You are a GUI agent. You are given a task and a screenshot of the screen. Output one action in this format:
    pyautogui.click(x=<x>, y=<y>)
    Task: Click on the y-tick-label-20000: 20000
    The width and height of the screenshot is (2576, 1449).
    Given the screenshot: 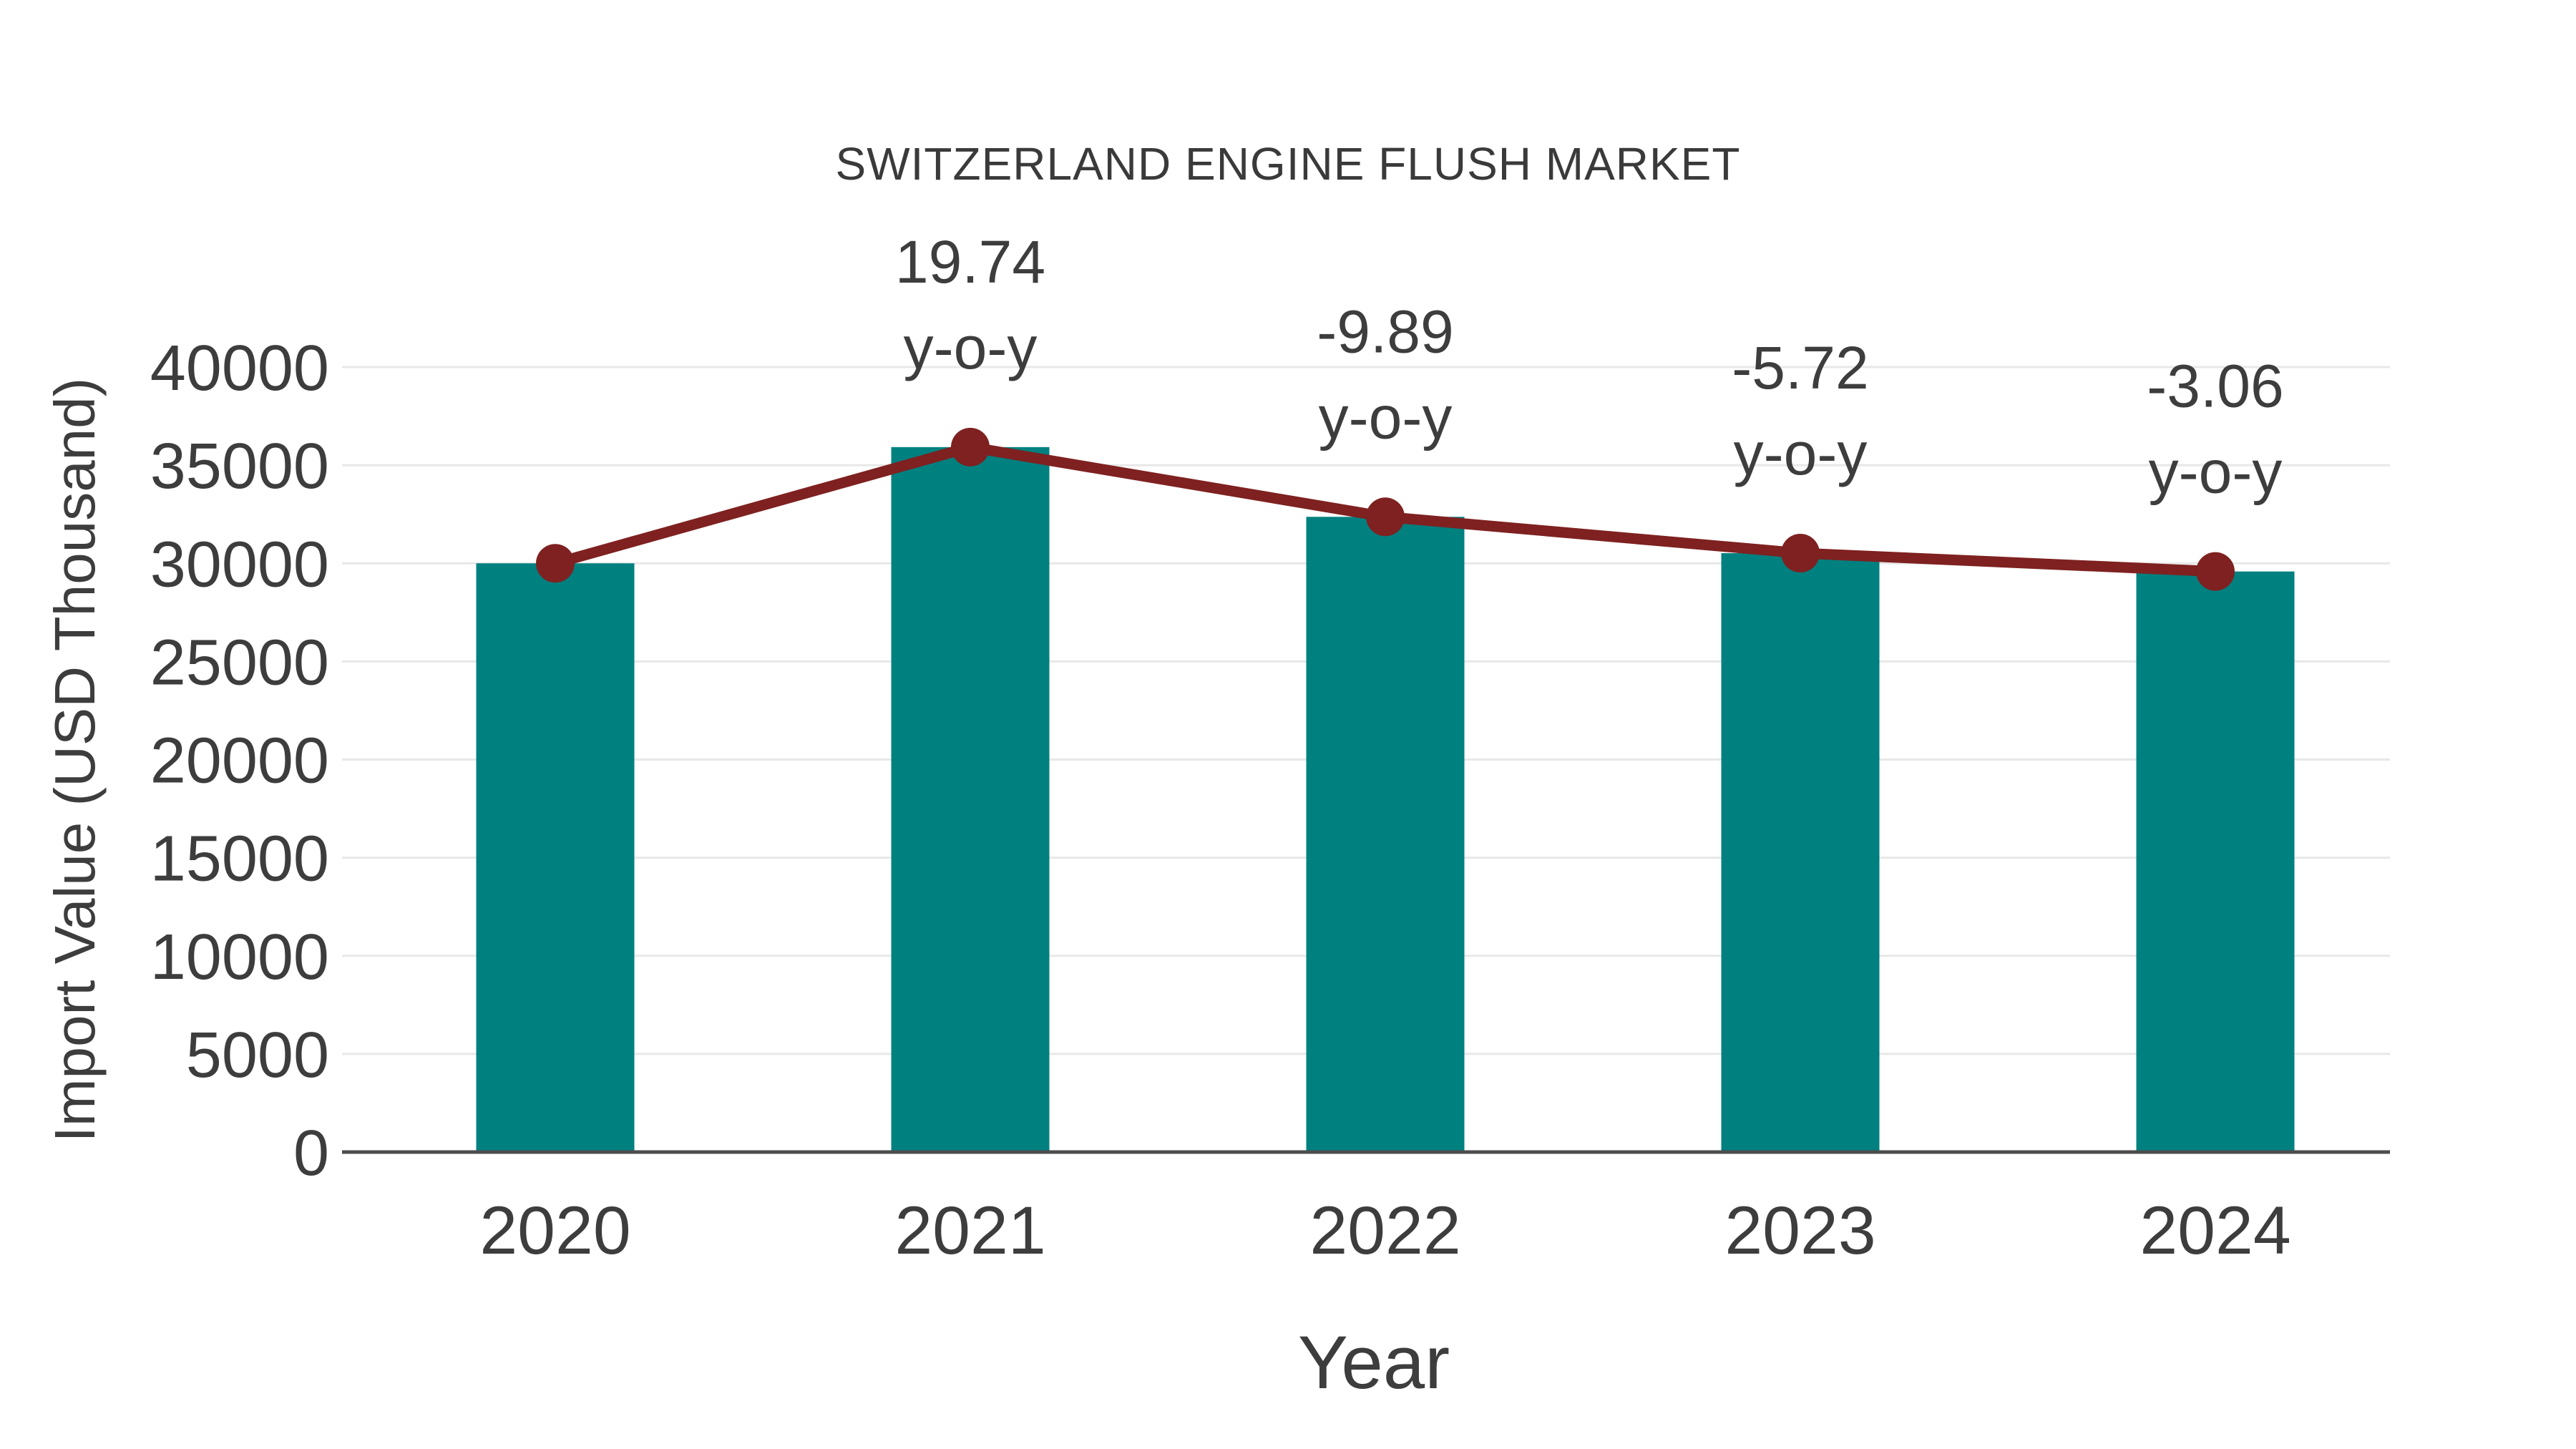 What is the action you would take?
    pyautogui.click(x=239, y=761)
    